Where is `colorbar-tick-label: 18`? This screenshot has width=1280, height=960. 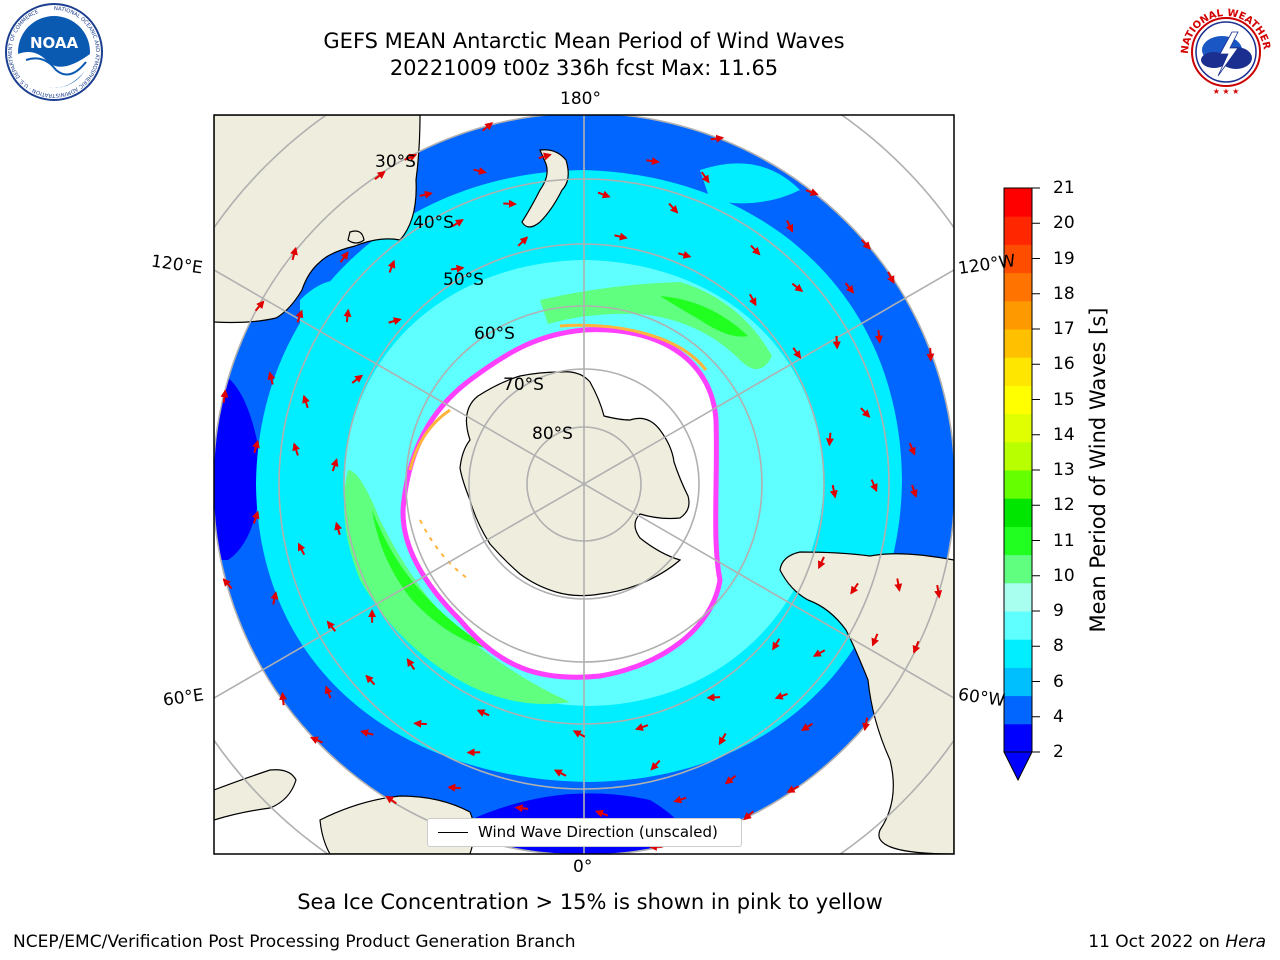
colorbar-tick-label: 18 is located at coordinates (1064, 293).